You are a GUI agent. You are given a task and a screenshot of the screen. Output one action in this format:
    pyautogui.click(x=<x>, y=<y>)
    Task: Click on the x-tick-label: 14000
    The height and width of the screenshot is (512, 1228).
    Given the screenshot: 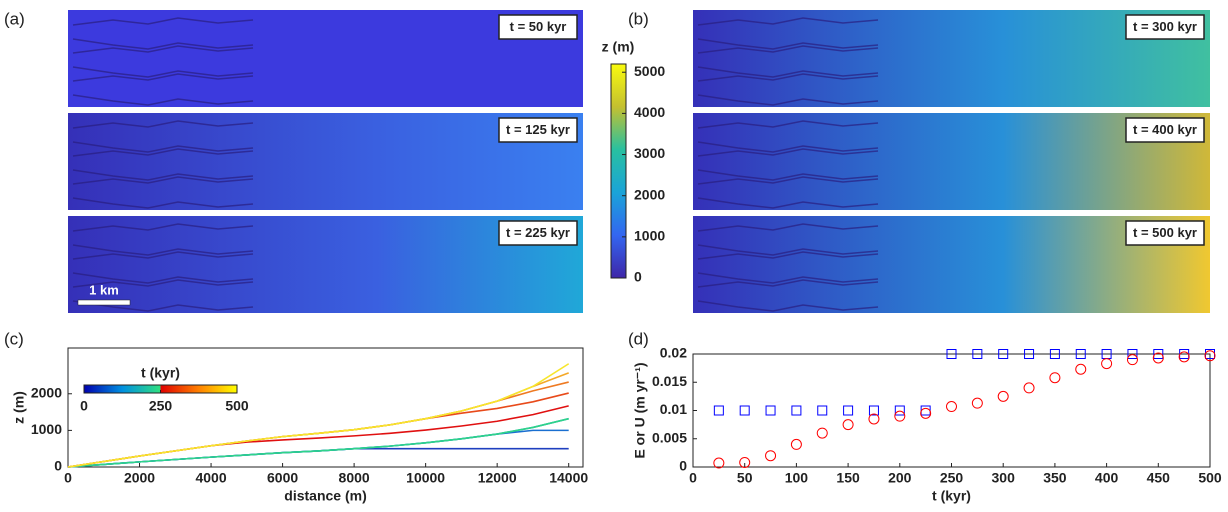 What is the action you would take?
    pyautogui.click(x=568, y=478)
    